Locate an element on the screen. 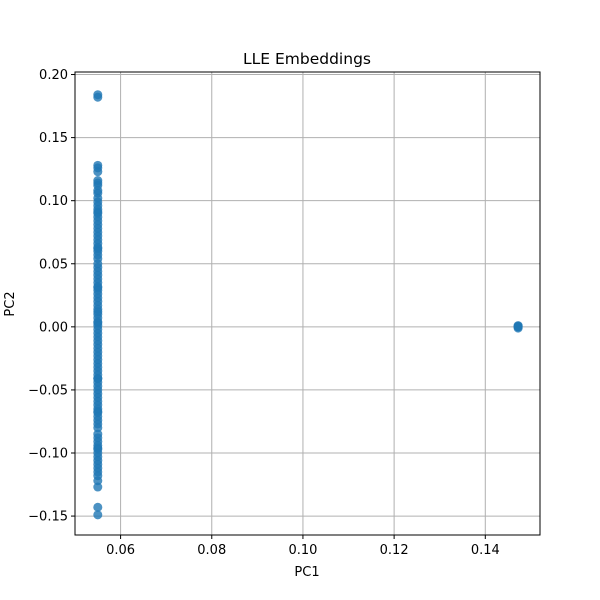 This screenshot has height=600, width=600. y-axis-label: PC2 is located at coordinates (10, 303).